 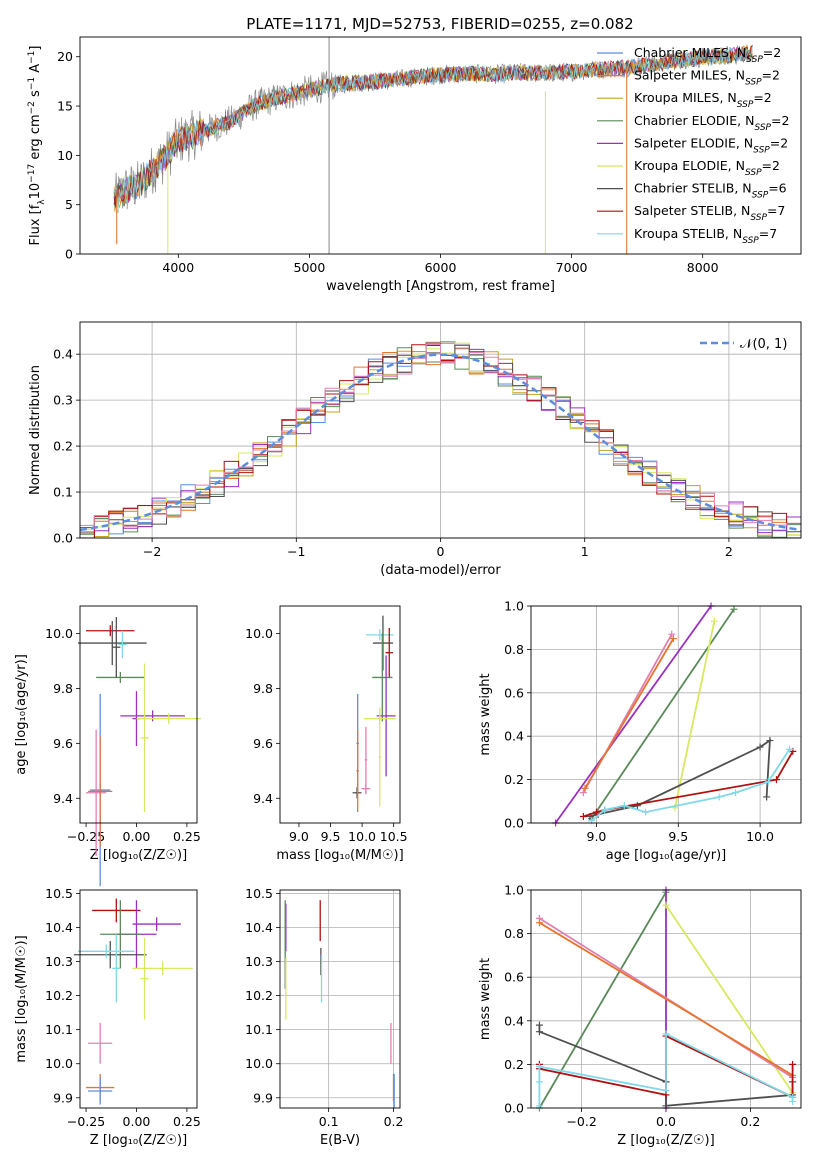 What do you see at coordinates (585, 551) in the screenshot?
I see `x-tick-label: 1` at bounding box center [585, 551].